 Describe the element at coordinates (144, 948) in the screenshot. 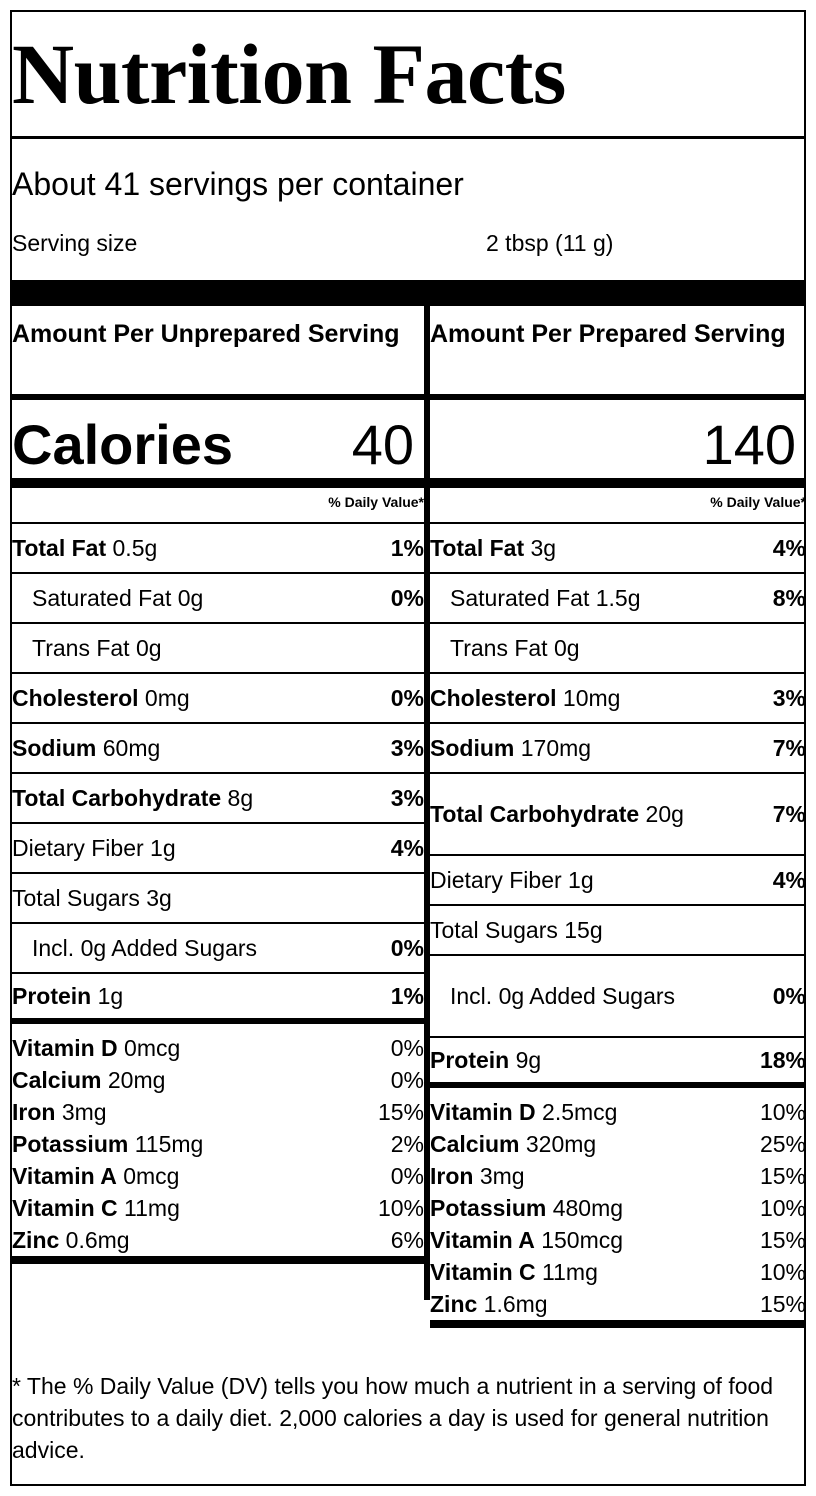

I see `nutrient-label: Incl. 0g Added Sugars` at that location.